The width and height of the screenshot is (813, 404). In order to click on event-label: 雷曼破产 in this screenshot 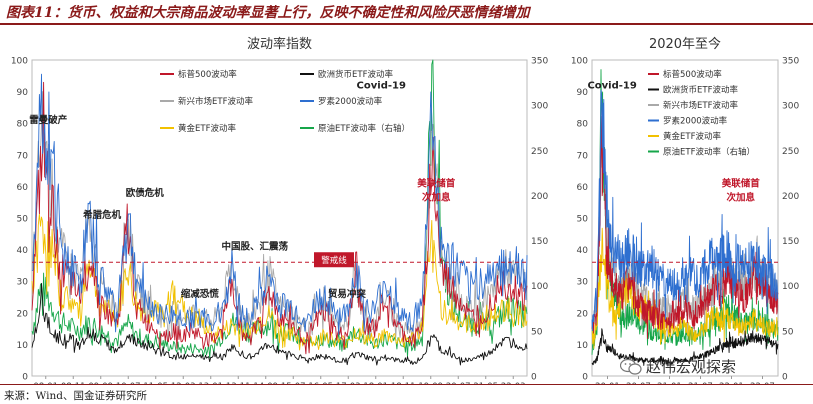, I will do `click(48, 120)`.